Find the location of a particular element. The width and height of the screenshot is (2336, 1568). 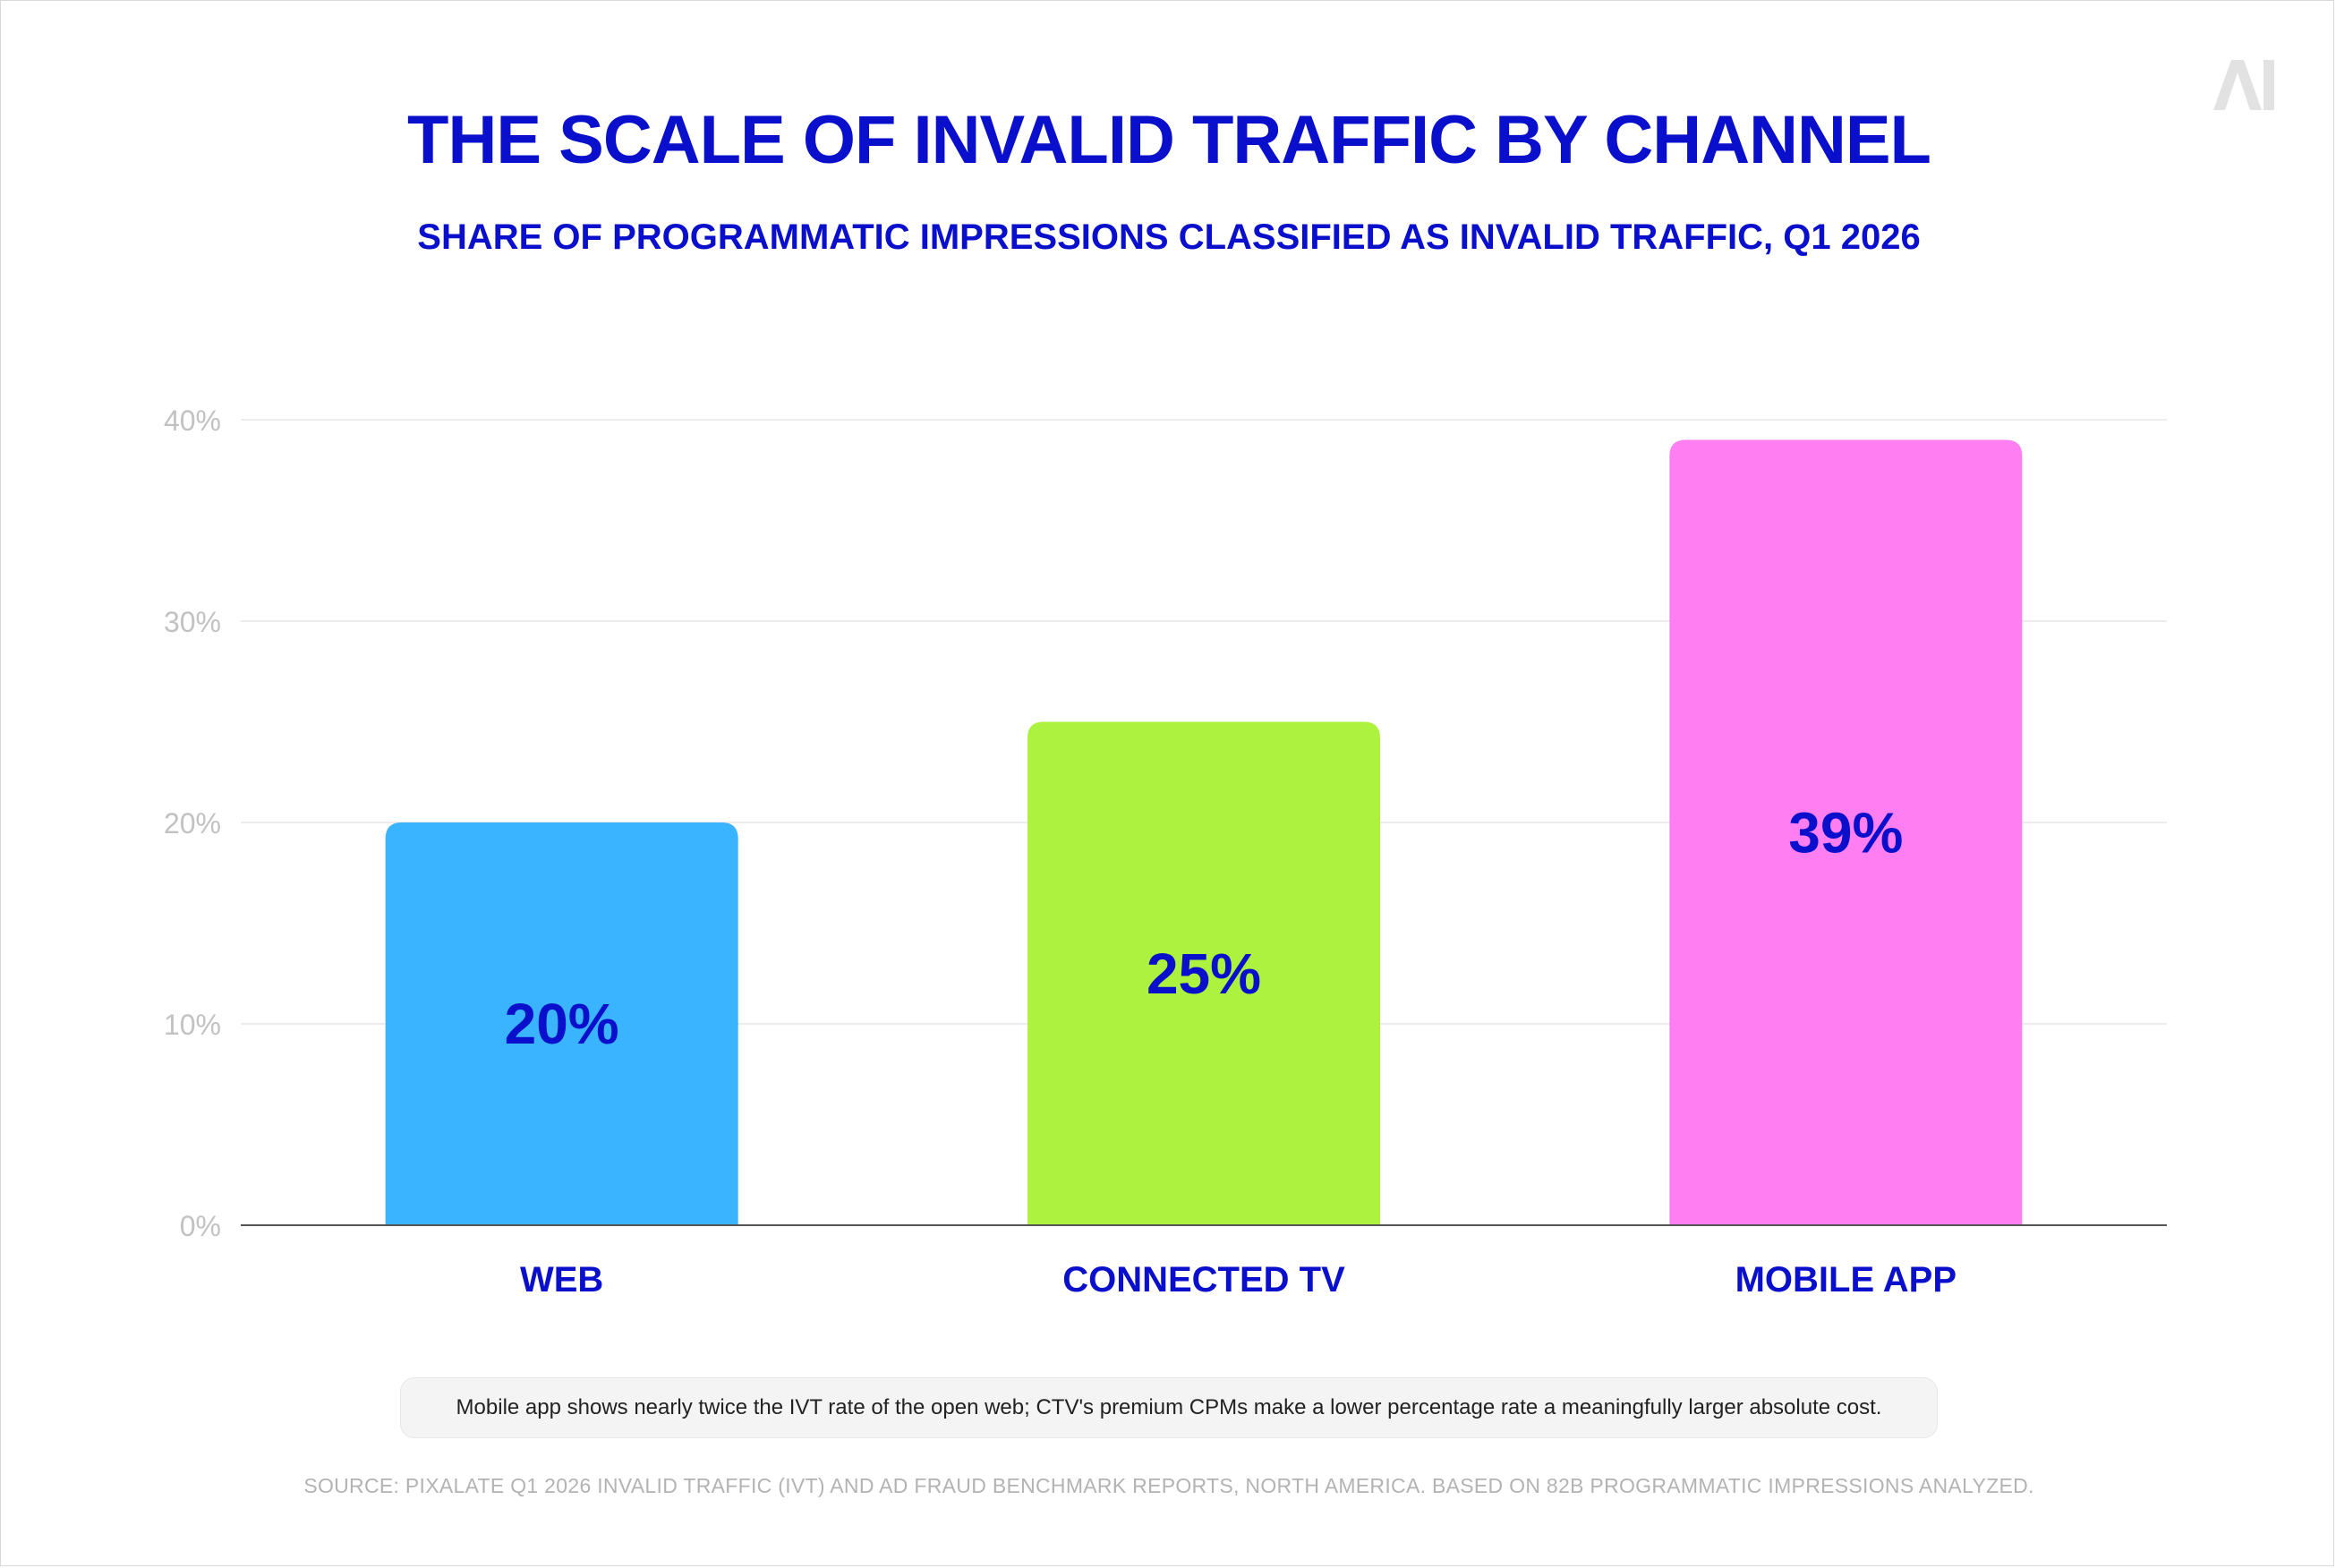

y-tick-label: 20% is located at coordinates (193, 823).